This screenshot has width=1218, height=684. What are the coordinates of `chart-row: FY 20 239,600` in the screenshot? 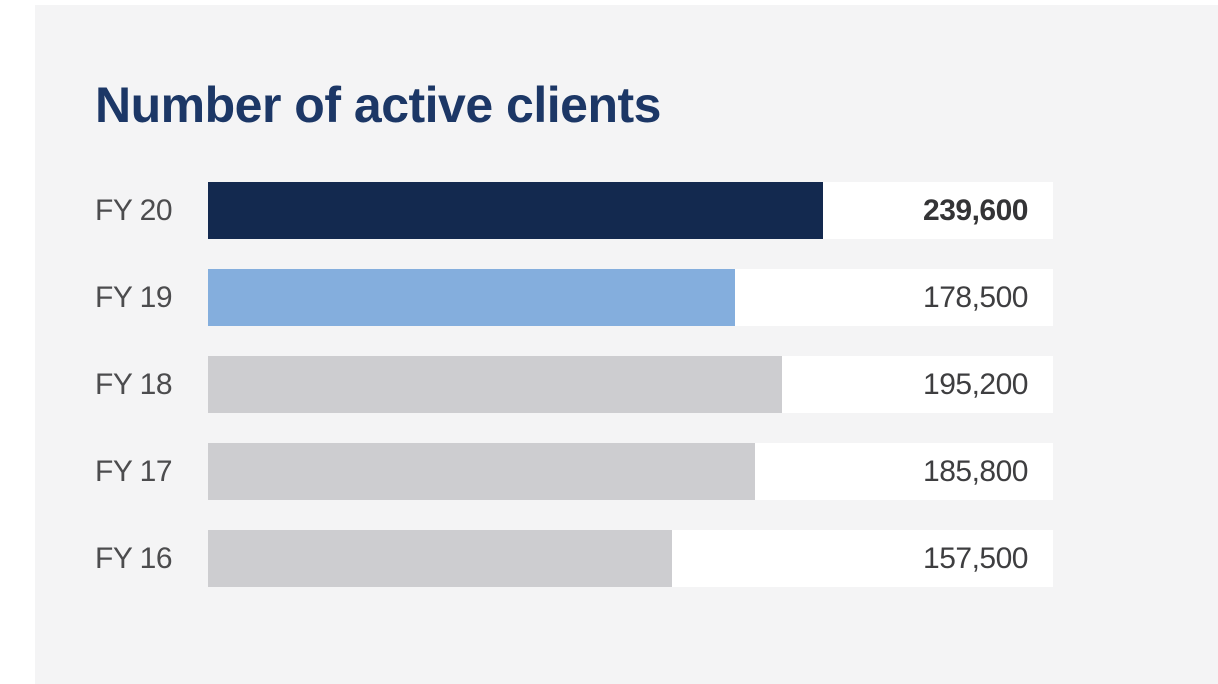 It's located at (626, 210).